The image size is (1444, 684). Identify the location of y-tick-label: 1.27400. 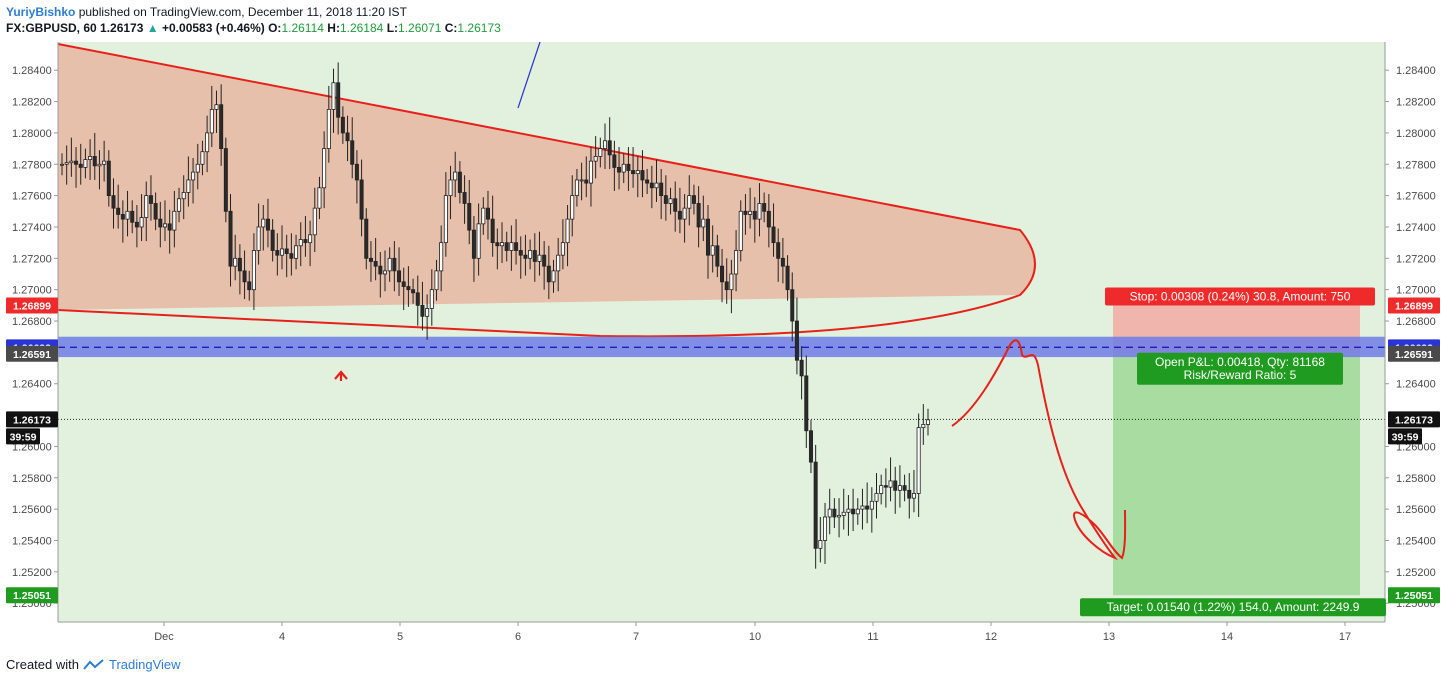
(32, 228).